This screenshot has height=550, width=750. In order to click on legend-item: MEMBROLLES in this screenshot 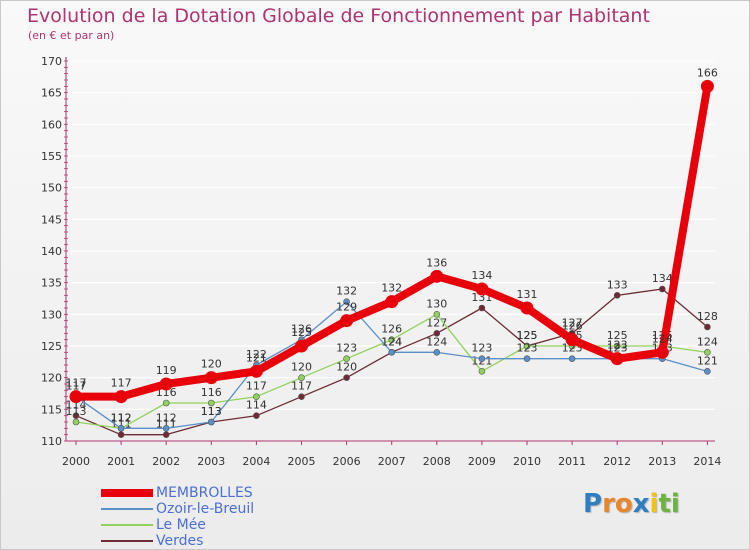, I will do `click(231, 493)`.